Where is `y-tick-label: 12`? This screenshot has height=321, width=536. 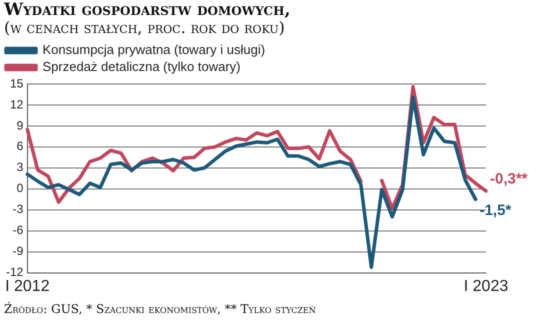 y-tick-label: 12 is located at coordinates (17, 104).